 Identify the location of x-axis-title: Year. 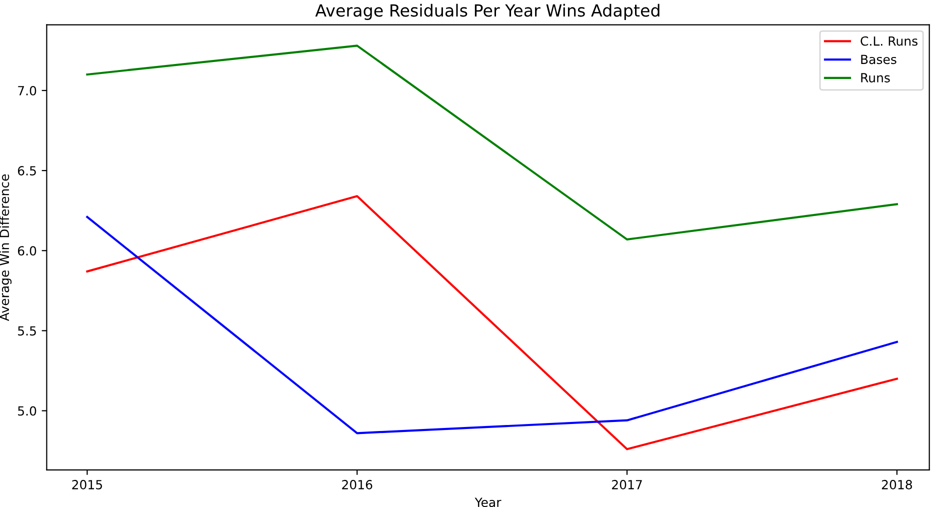
(488, 502).